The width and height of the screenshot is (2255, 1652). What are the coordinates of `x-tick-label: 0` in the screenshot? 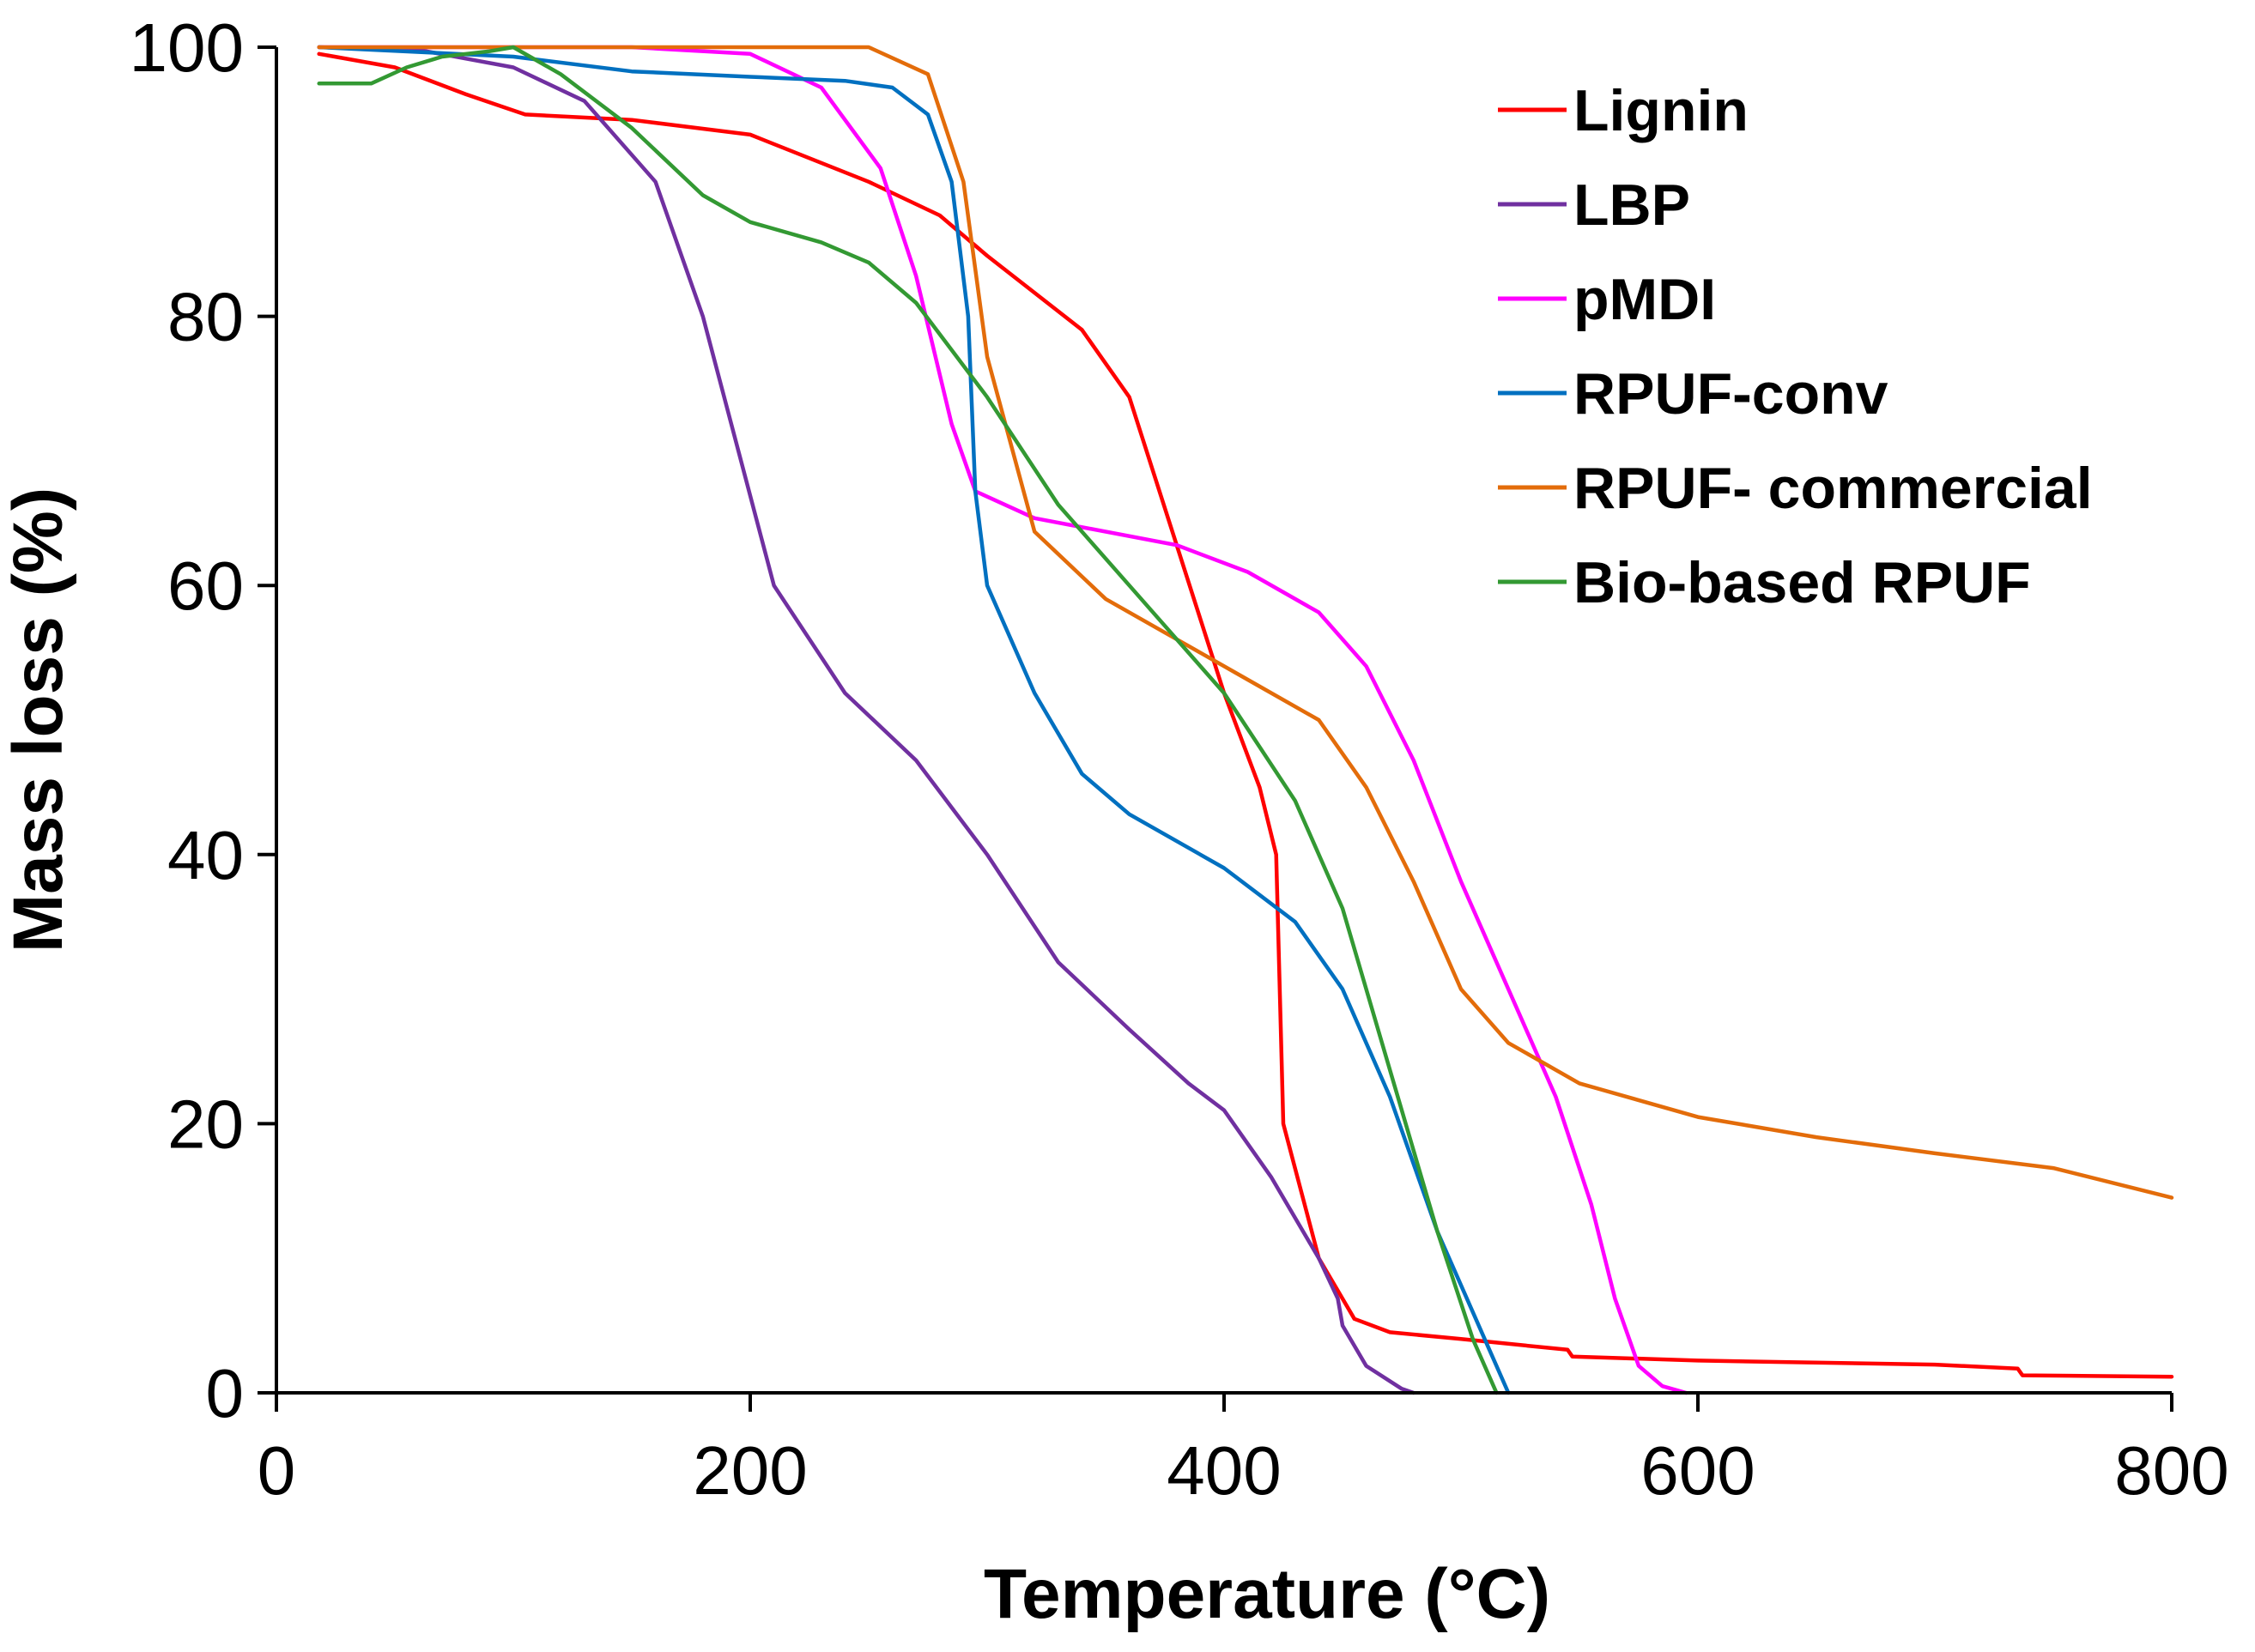 It's located at (277, 1470).